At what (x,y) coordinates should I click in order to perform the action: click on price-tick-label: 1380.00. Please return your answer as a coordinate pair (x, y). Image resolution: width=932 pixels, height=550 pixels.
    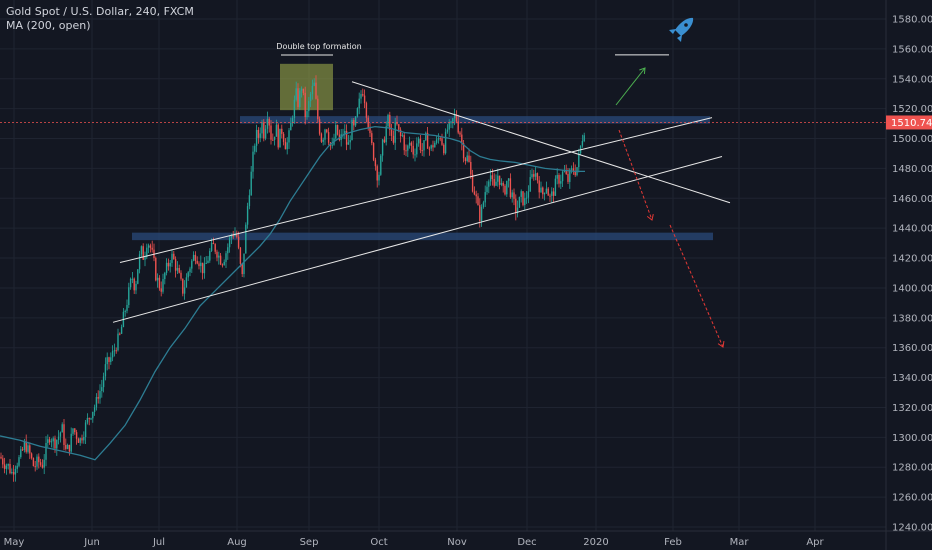
    Looking at the image, I should click on (912, 318).